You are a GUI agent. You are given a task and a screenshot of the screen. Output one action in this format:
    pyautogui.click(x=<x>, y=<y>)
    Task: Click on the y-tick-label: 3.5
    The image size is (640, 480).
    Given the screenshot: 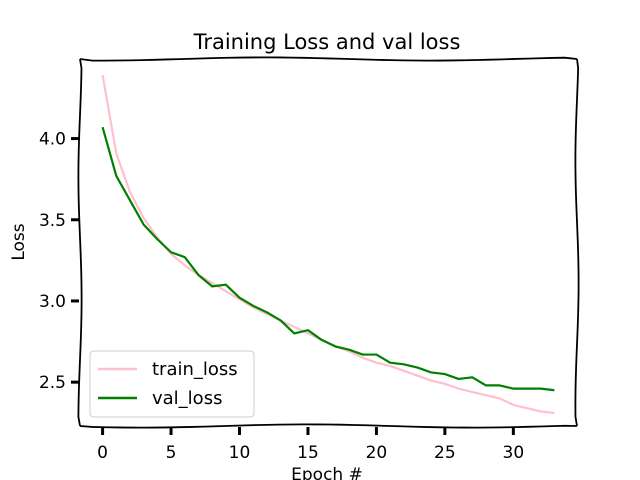 What is the action you would take?
    pyautogui.click(x=52, y=221)
    